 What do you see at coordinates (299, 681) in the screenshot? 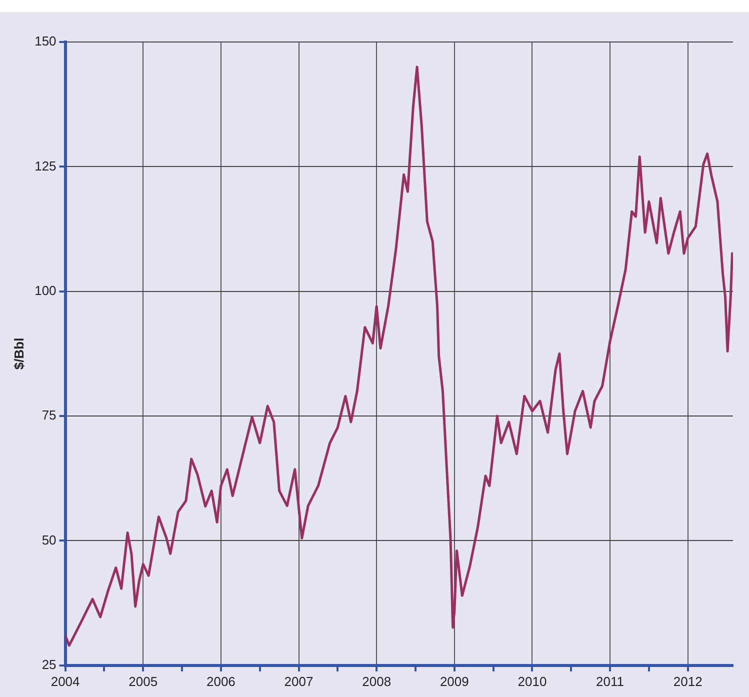
I see `x-tick-label: 2007` at bounding box center [299, 681].